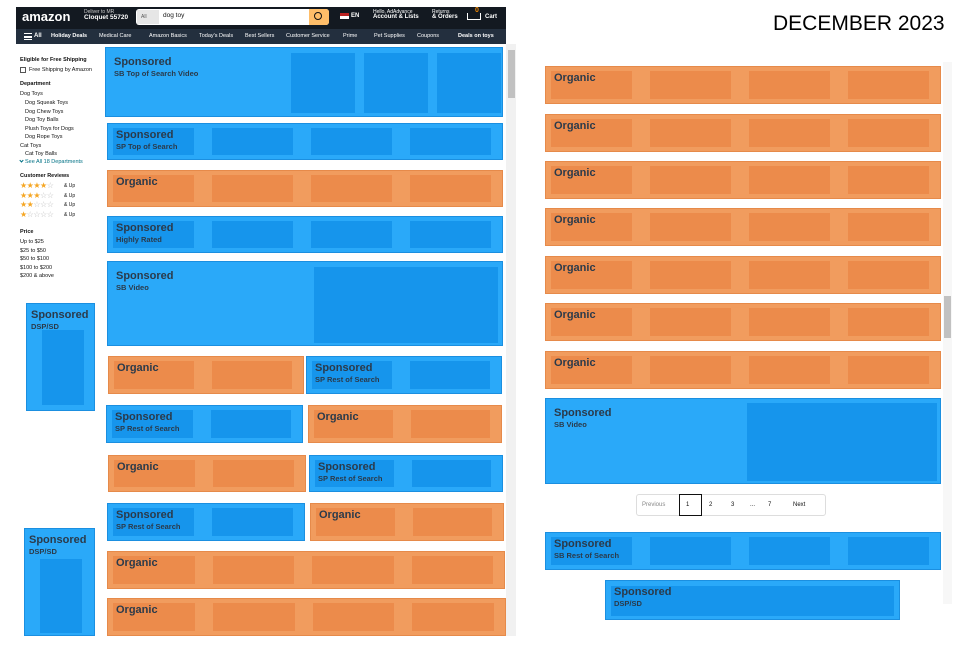 This screenshot has height=652, width=977. Describe the element at coordinates (947, 317) in the screenshot. I see `scrollbar-thumb` at that location.